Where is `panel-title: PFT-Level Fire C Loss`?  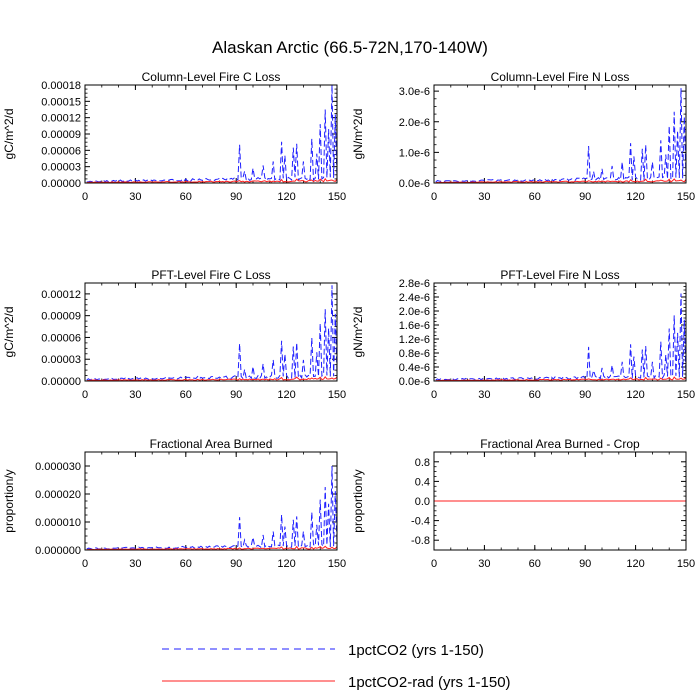 panel-title: PFT-Level Fire C Loss is located at coordinates (210, 275).